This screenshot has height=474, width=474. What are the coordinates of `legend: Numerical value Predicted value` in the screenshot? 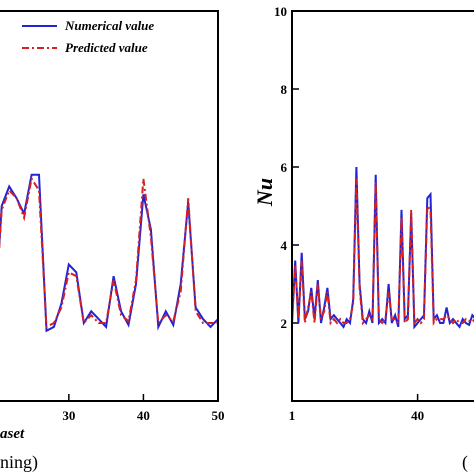 It's located at (88, 36).